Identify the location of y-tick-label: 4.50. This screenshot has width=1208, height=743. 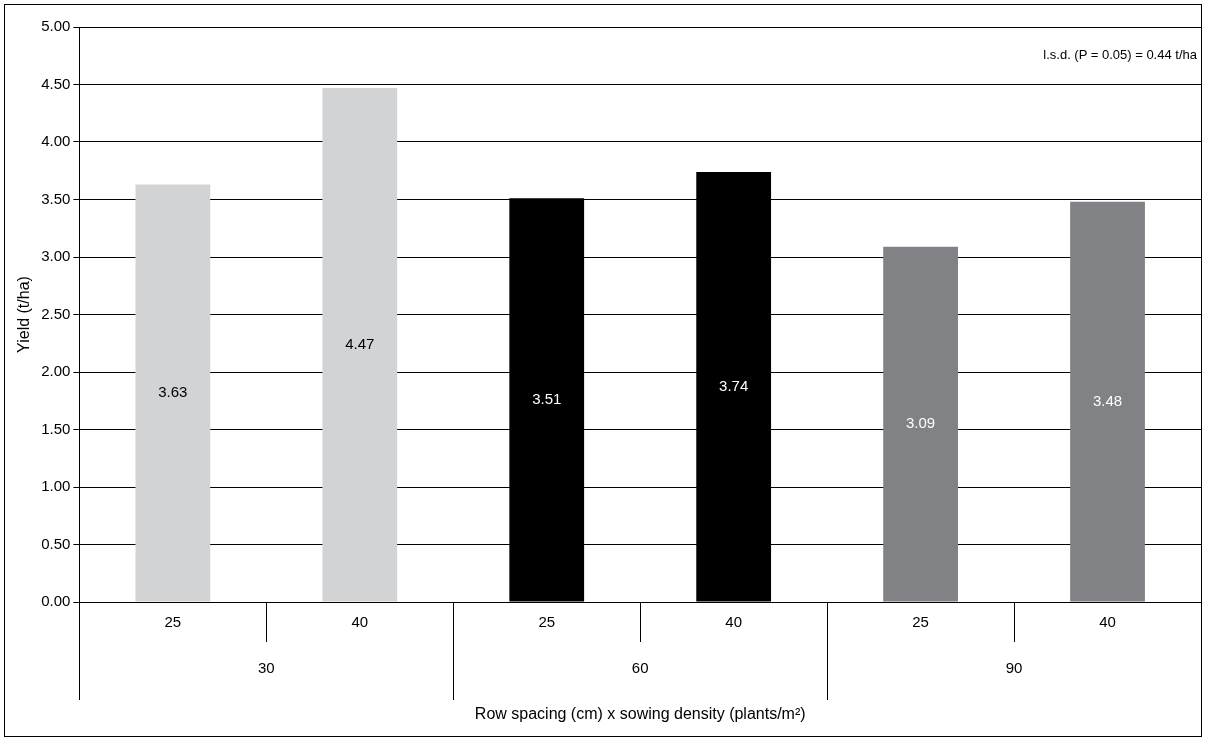
(56, 83).